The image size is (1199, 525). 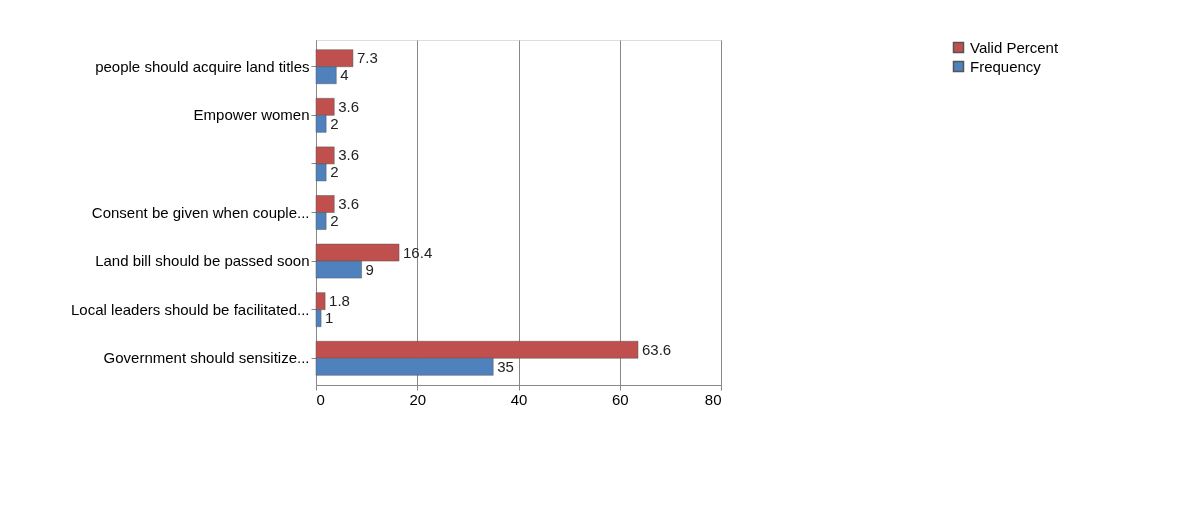 I want to click on data-label: 35, so click(x=505, y=366).